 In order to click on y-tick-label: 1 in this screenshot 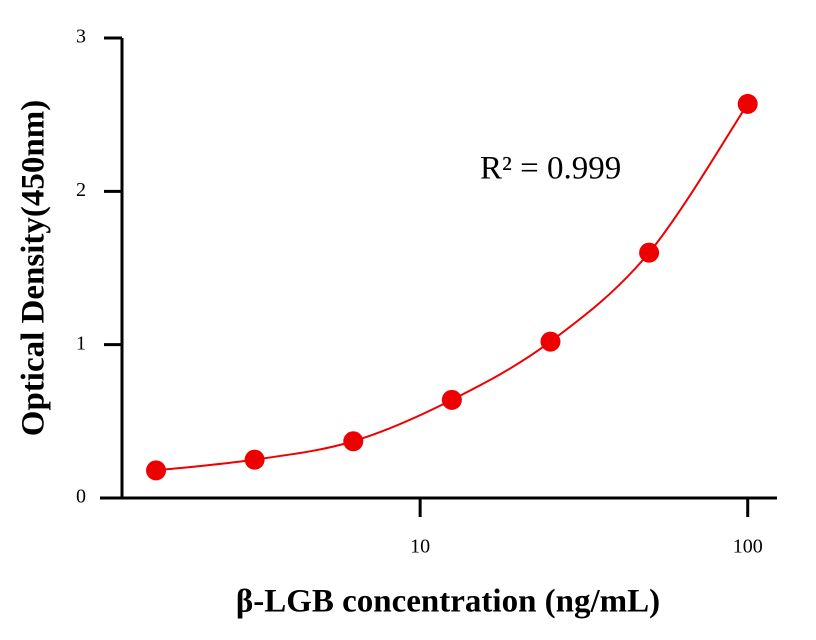, I will do `click(81, 343)`.